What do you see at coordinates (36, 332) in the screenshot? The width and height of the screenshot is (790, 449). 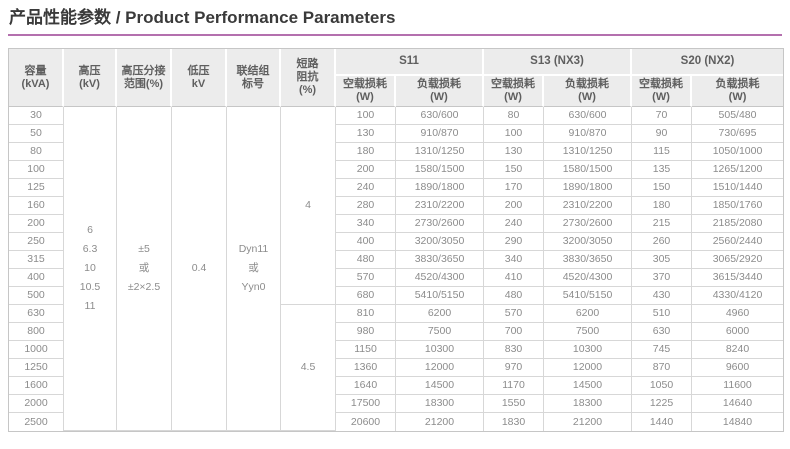 I see `capacity-cell: 800` at bounding box center [36, 332].